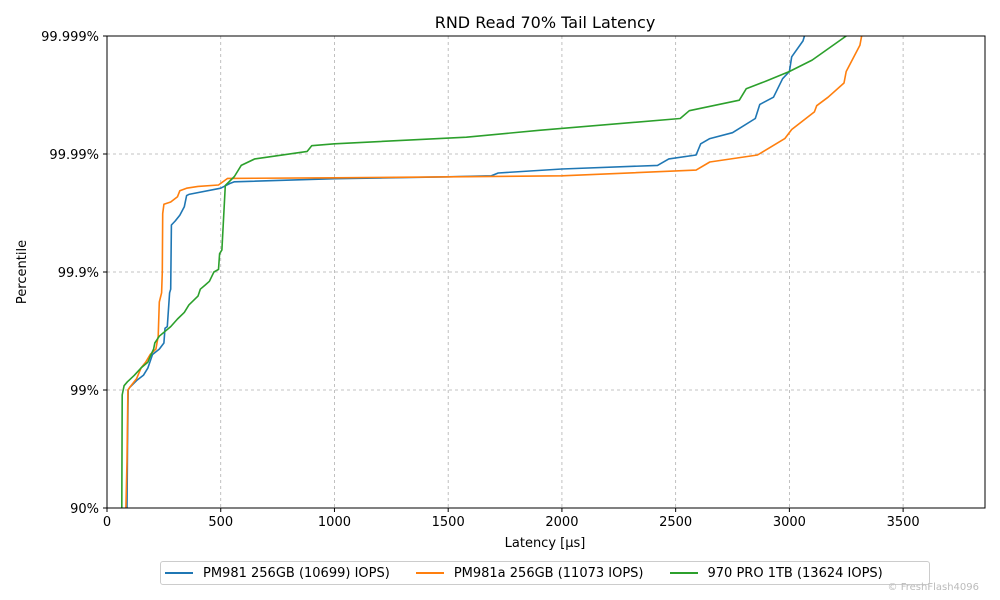 This screenshot has height=600, width=1000. What do you see at coordinates (548, 573) in the screenshot?
I see `legend-label-pm981a: PM981a 256GB (11073 IOPS)` at bounding box center [548, 573].